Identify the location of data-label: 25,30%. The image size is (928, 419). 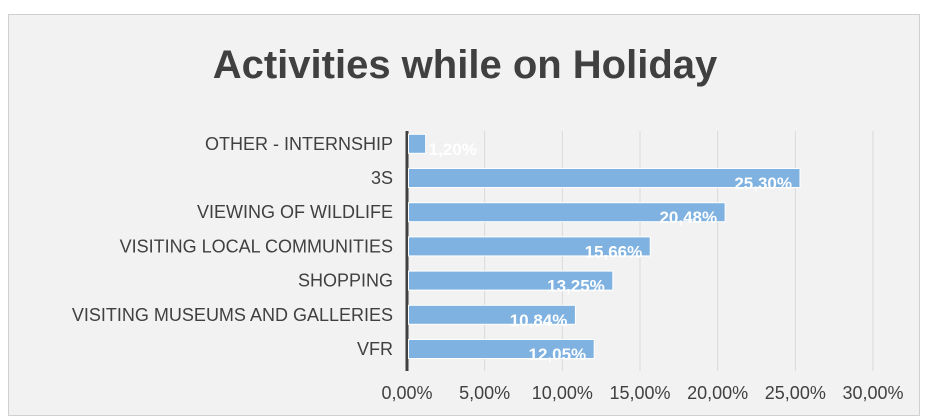
(763, 183).